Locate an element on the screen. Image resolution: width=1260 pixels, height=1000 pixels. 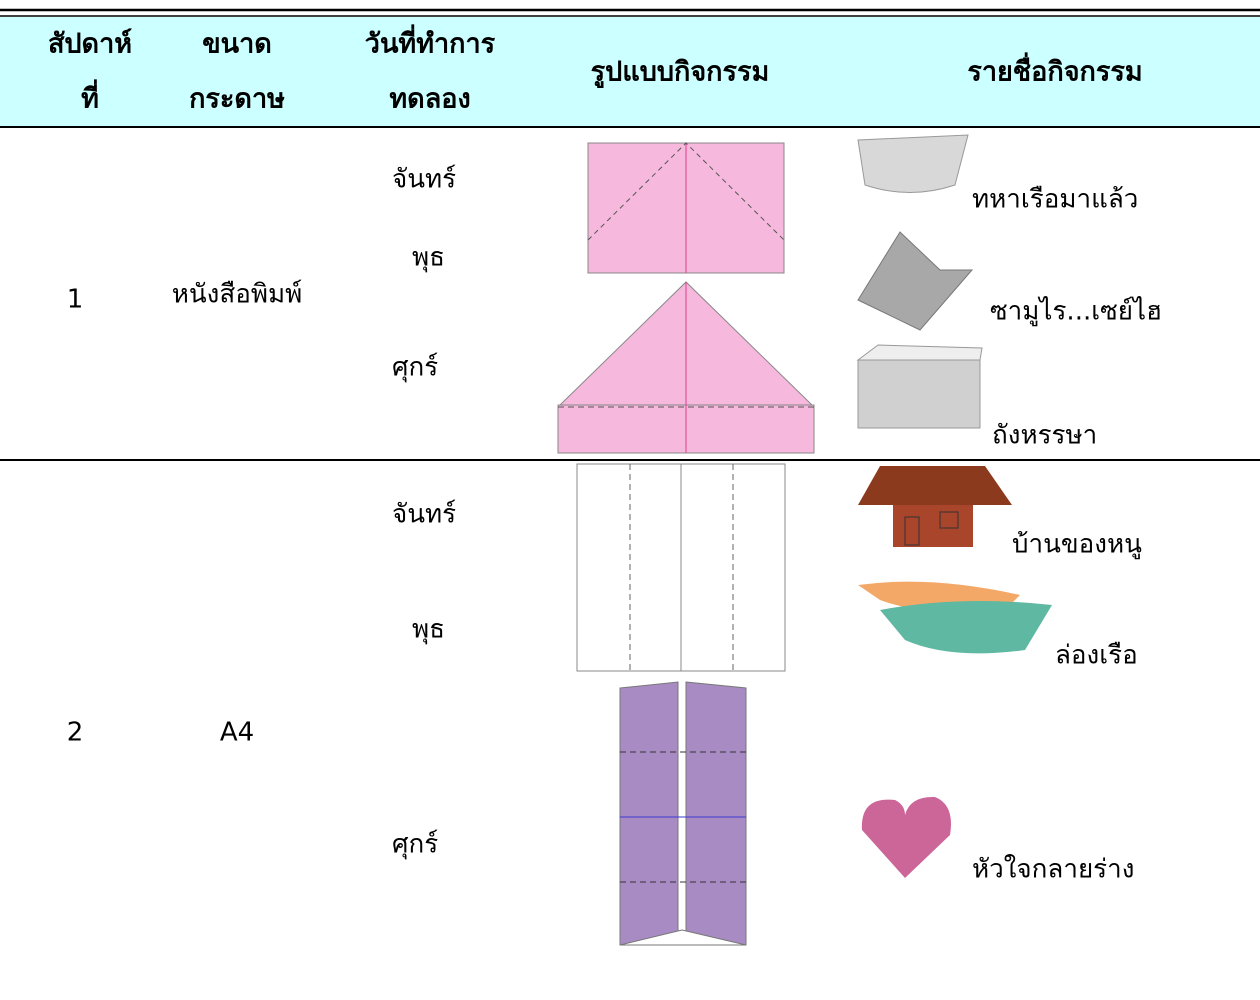
activity-name: หัวใจกลายร่าง is located at coordinates (1053, 870).